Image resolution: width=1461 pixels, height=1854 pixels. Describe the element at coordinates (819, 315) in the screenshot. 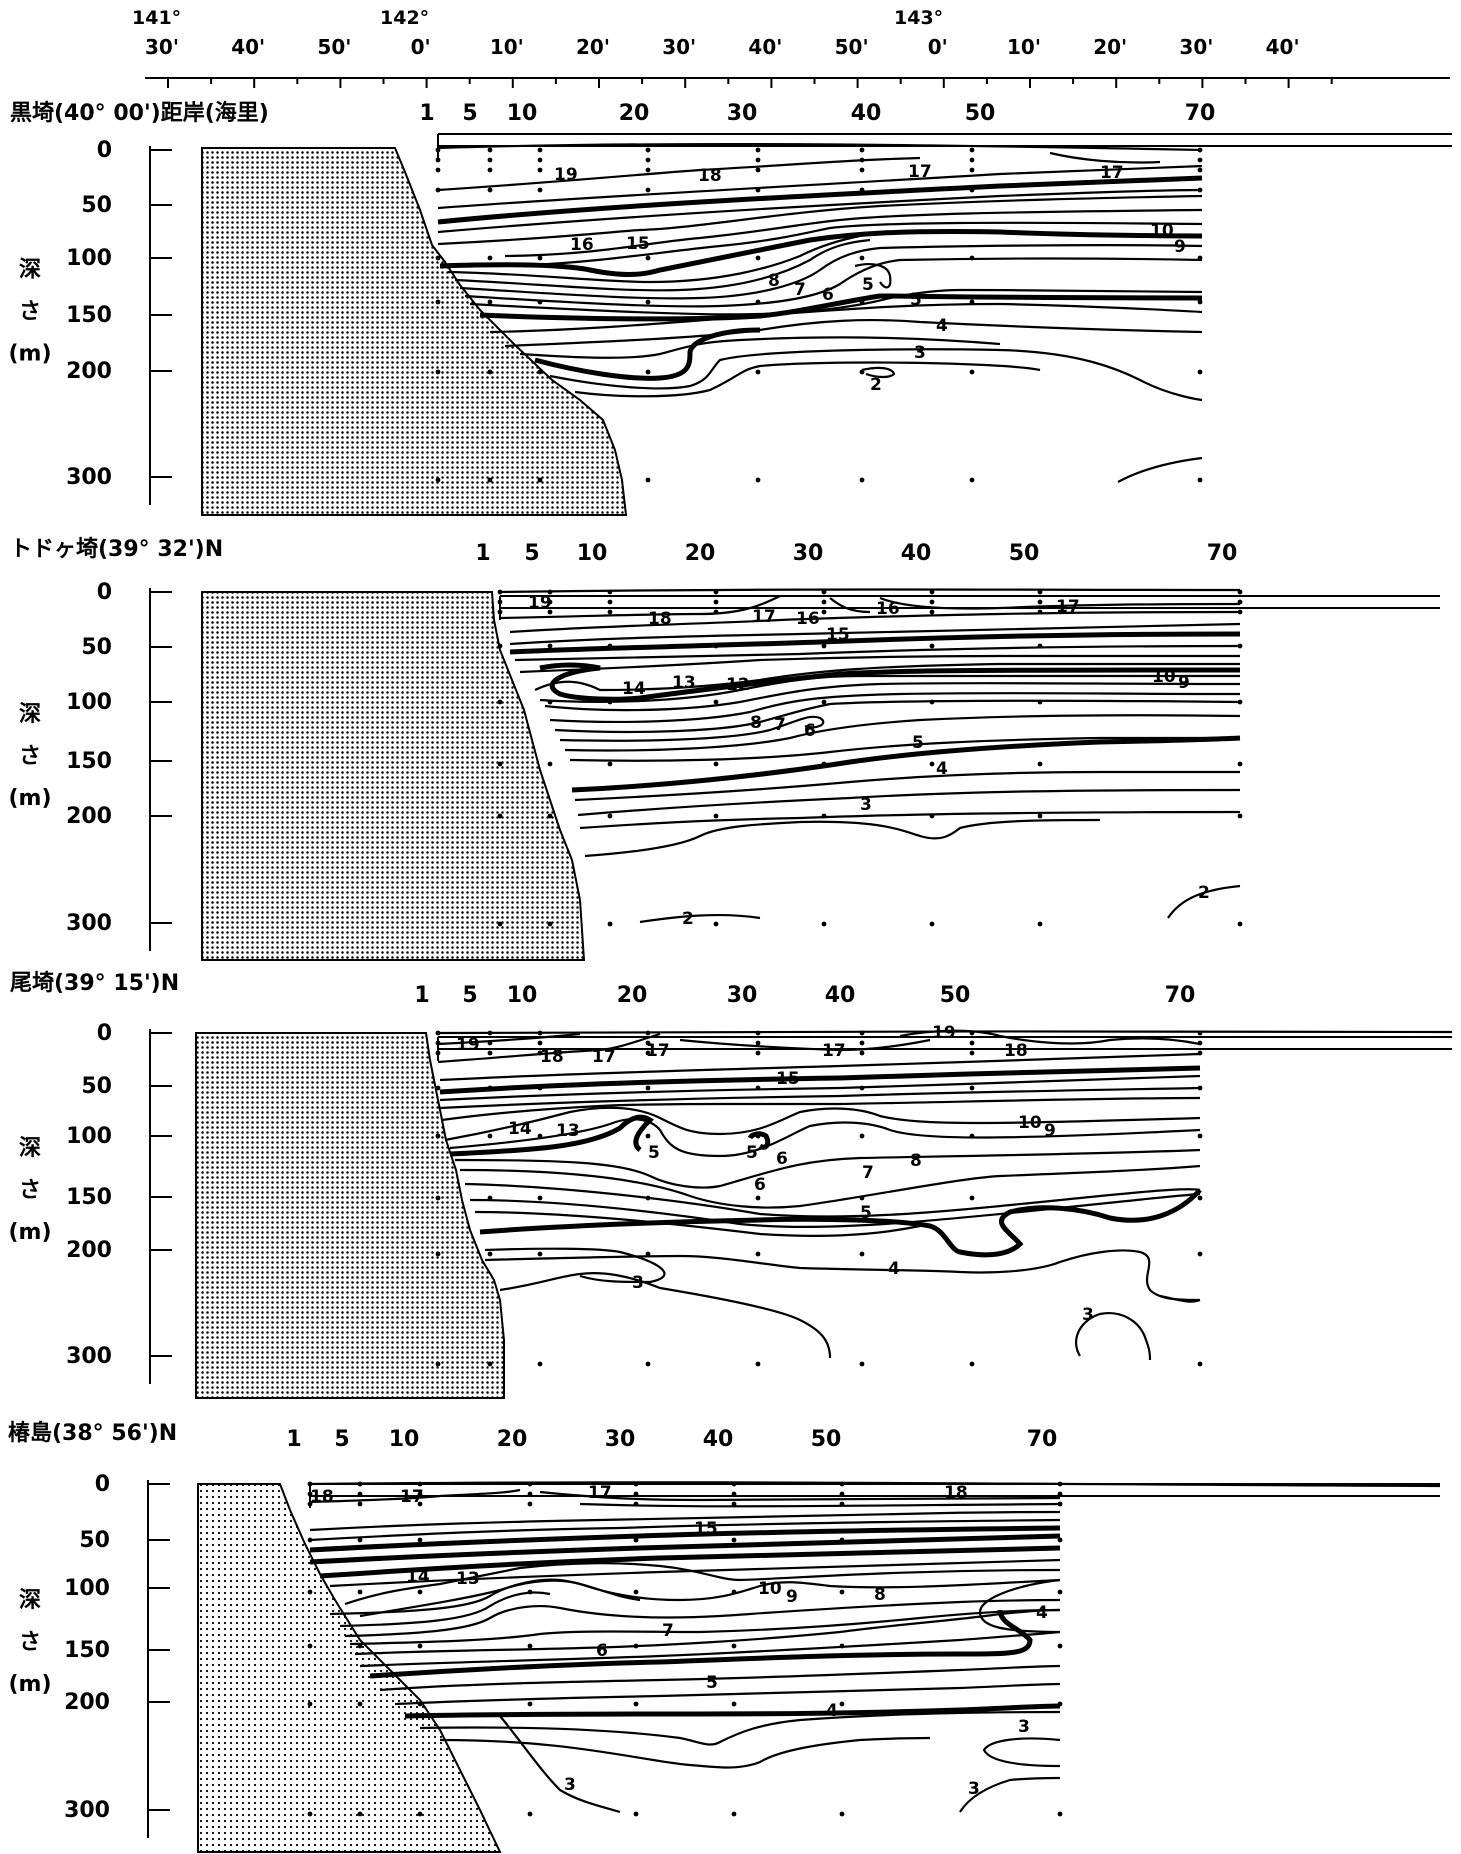

I see `station-dots` at that location.